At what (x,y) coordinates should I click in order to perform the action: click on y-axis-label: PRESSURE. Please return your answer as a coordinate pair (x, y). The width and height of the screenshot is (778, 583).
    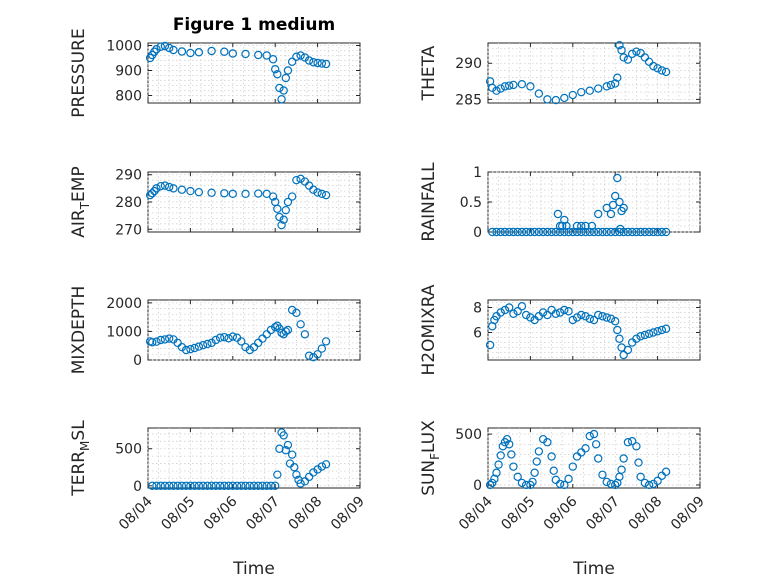
    Looking at the image, I should click on (79, 72).